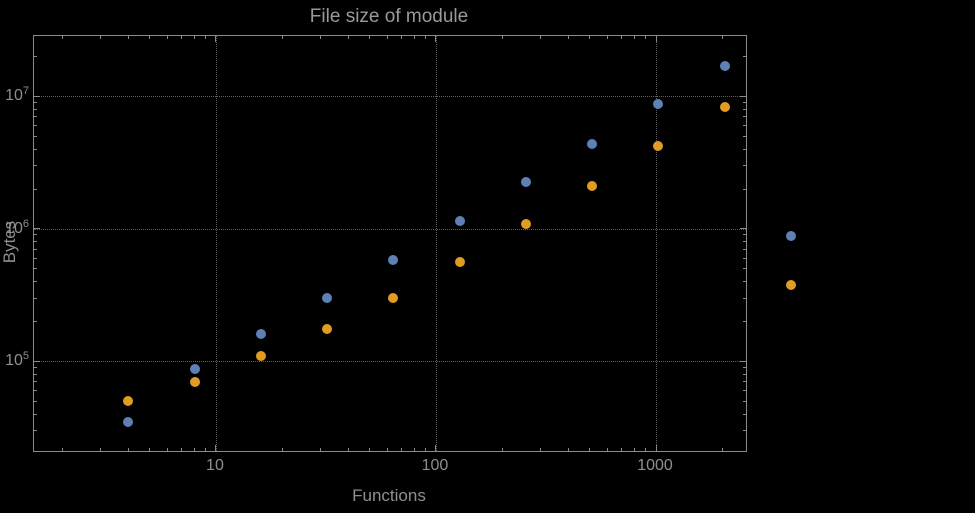 The width and height of the screenshot is (975, 513). Describe the element at coordinates (17, 360) in the screenshot. I see `y-tick-label: 10⁵` at that location.